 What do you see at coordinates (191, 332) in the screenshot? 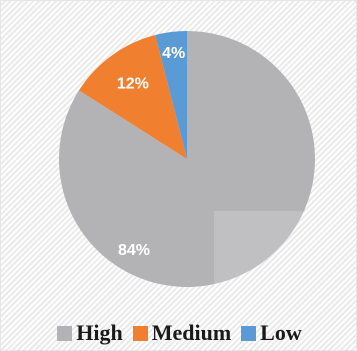
I see `legend-label-medium: Medium` at bounding box center [191, 332].